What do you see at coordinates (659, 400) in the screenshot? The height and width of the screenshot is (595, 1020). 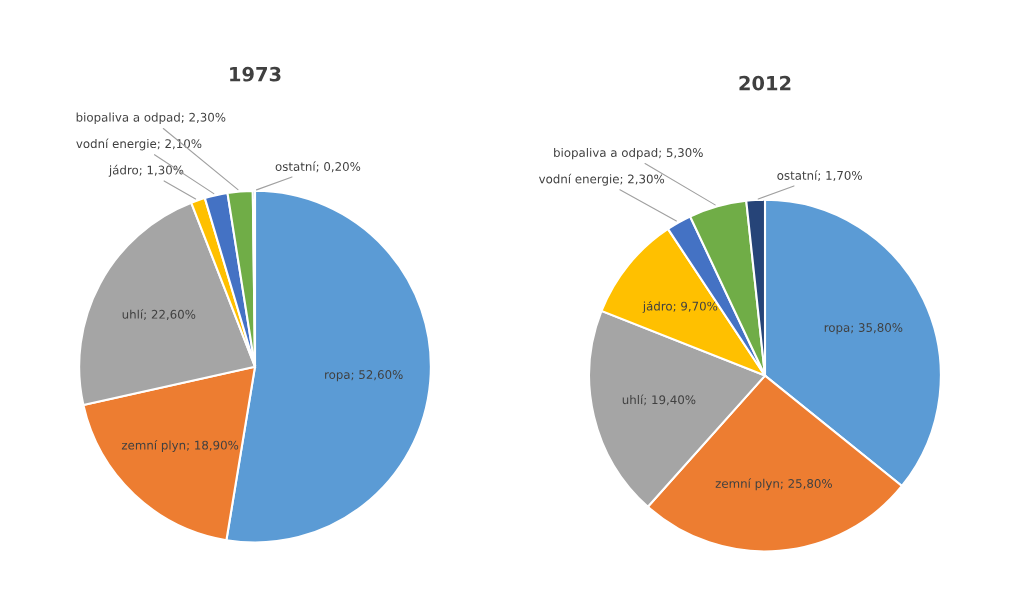 I see `slice-label: uhlí; 19,40%` at bounding box center [659, 400].